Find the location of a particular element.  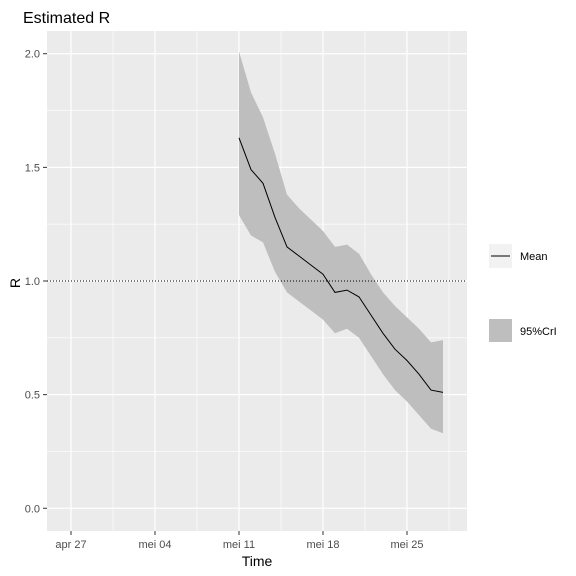

legend-key-crl is located at coordinates (500, 330).